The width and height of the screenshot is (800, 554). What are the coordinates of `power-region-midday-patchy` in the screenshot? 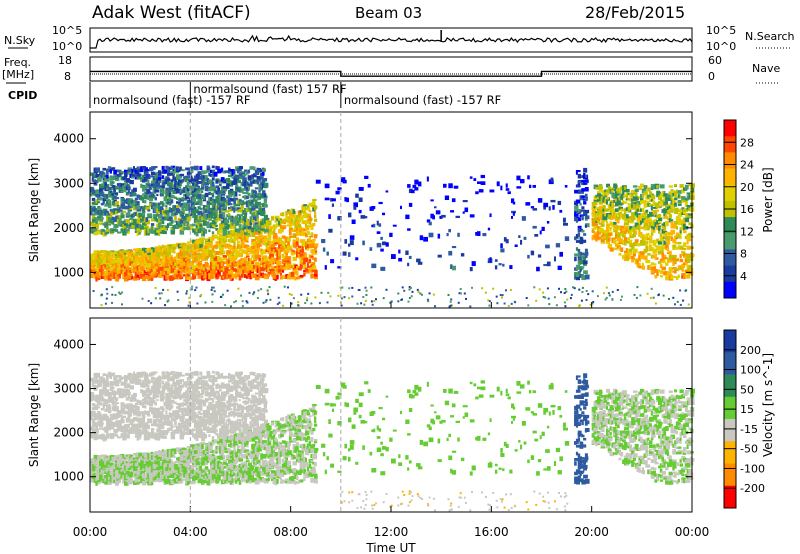 It's located at (442, 223).